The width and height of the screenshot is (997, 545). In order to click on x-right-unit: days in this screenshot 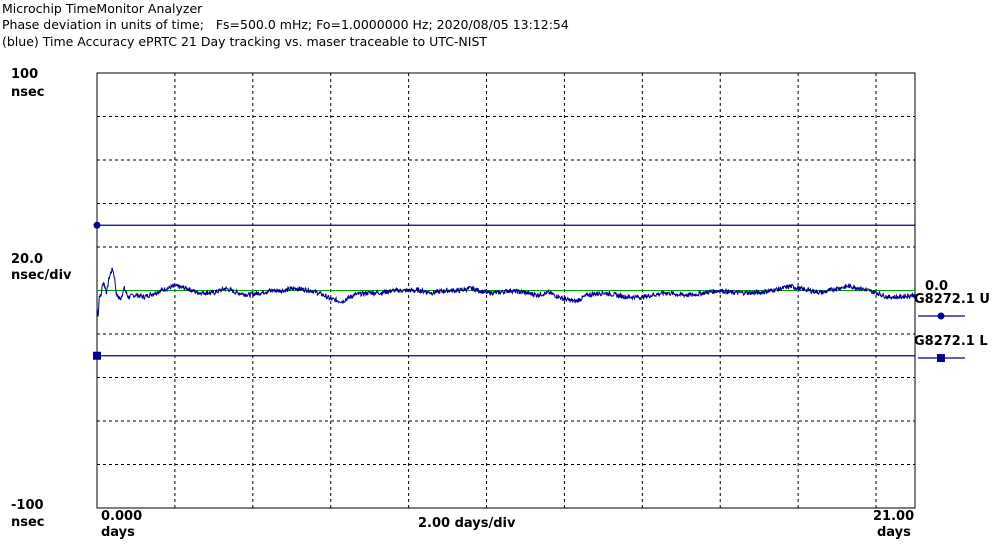, I will do `click(894, 532)`.